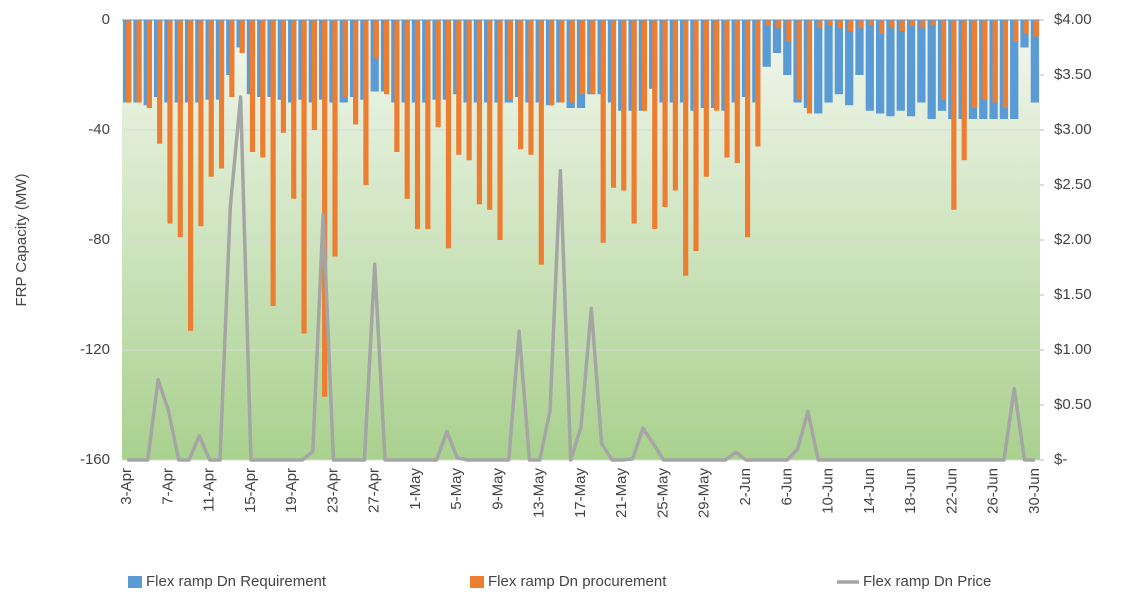 This screenshot has width=1129, height=596. What do you see at coordinates (291, 490) in the screenshot?
I see `x-tick-label: 19-Apr` at bounding box center [291, 490].